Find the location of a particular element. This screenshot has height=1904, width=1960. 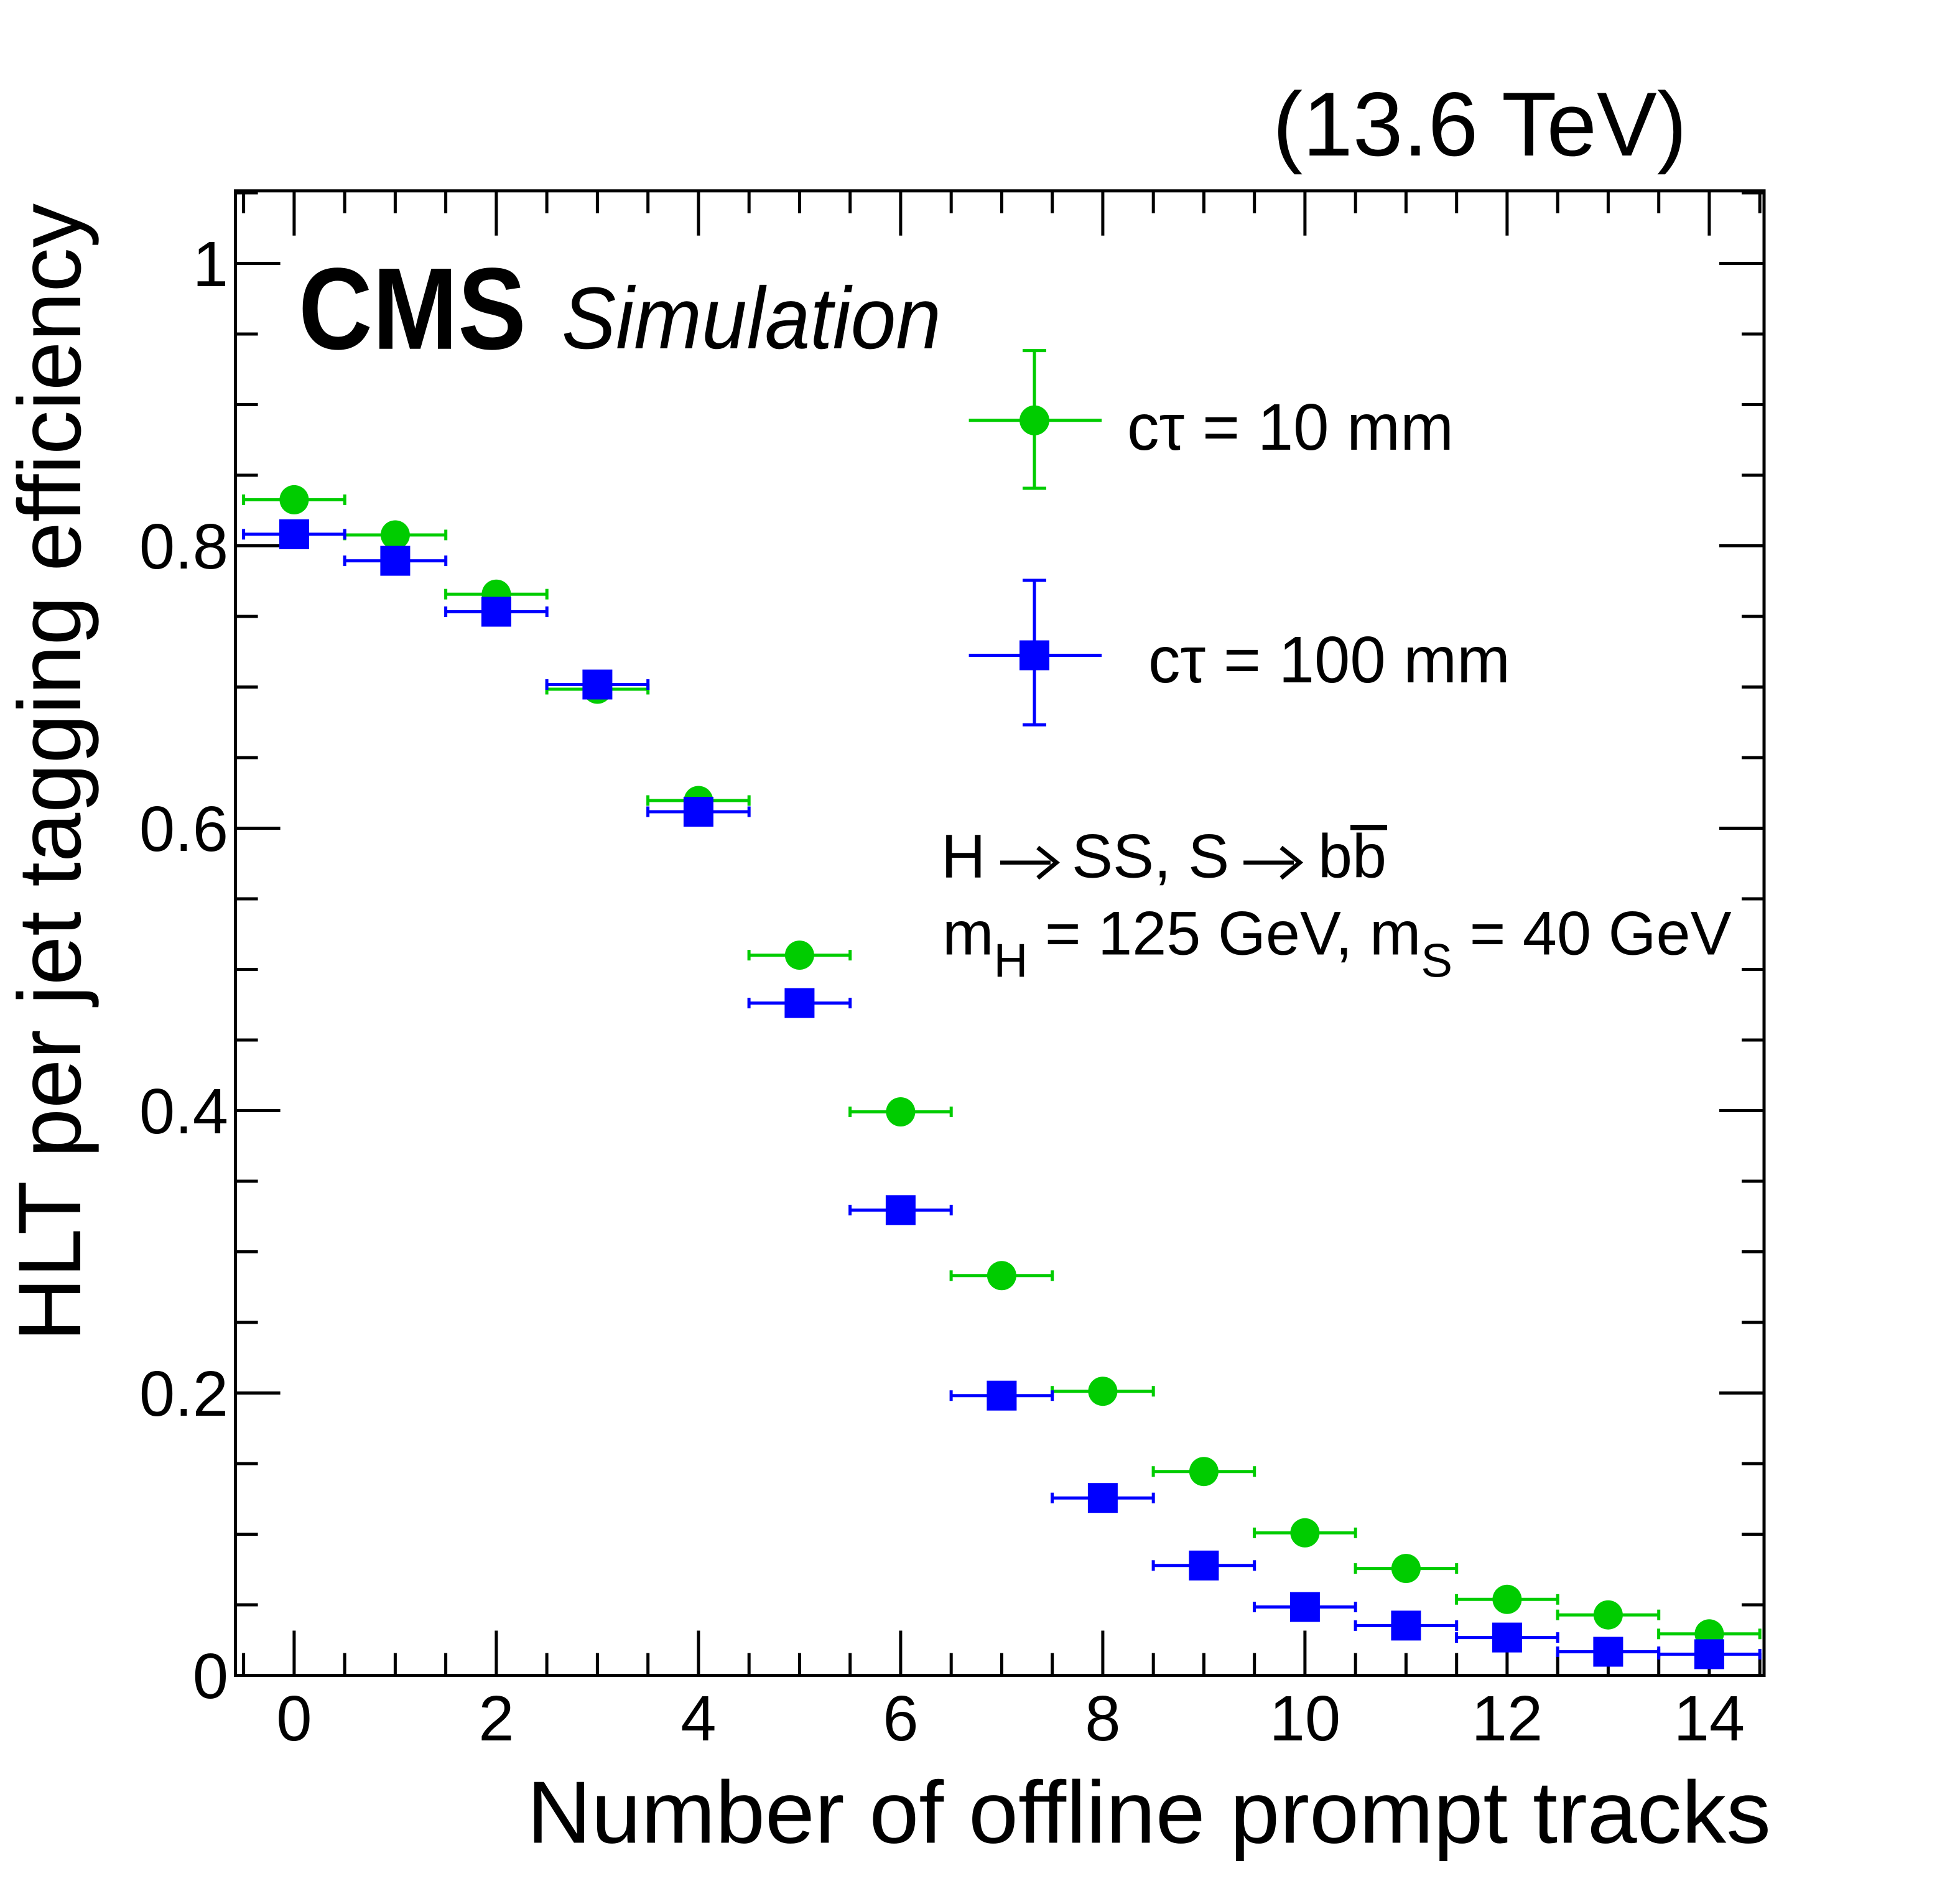

svg-text: CMS is located at coordinates (412, 309).